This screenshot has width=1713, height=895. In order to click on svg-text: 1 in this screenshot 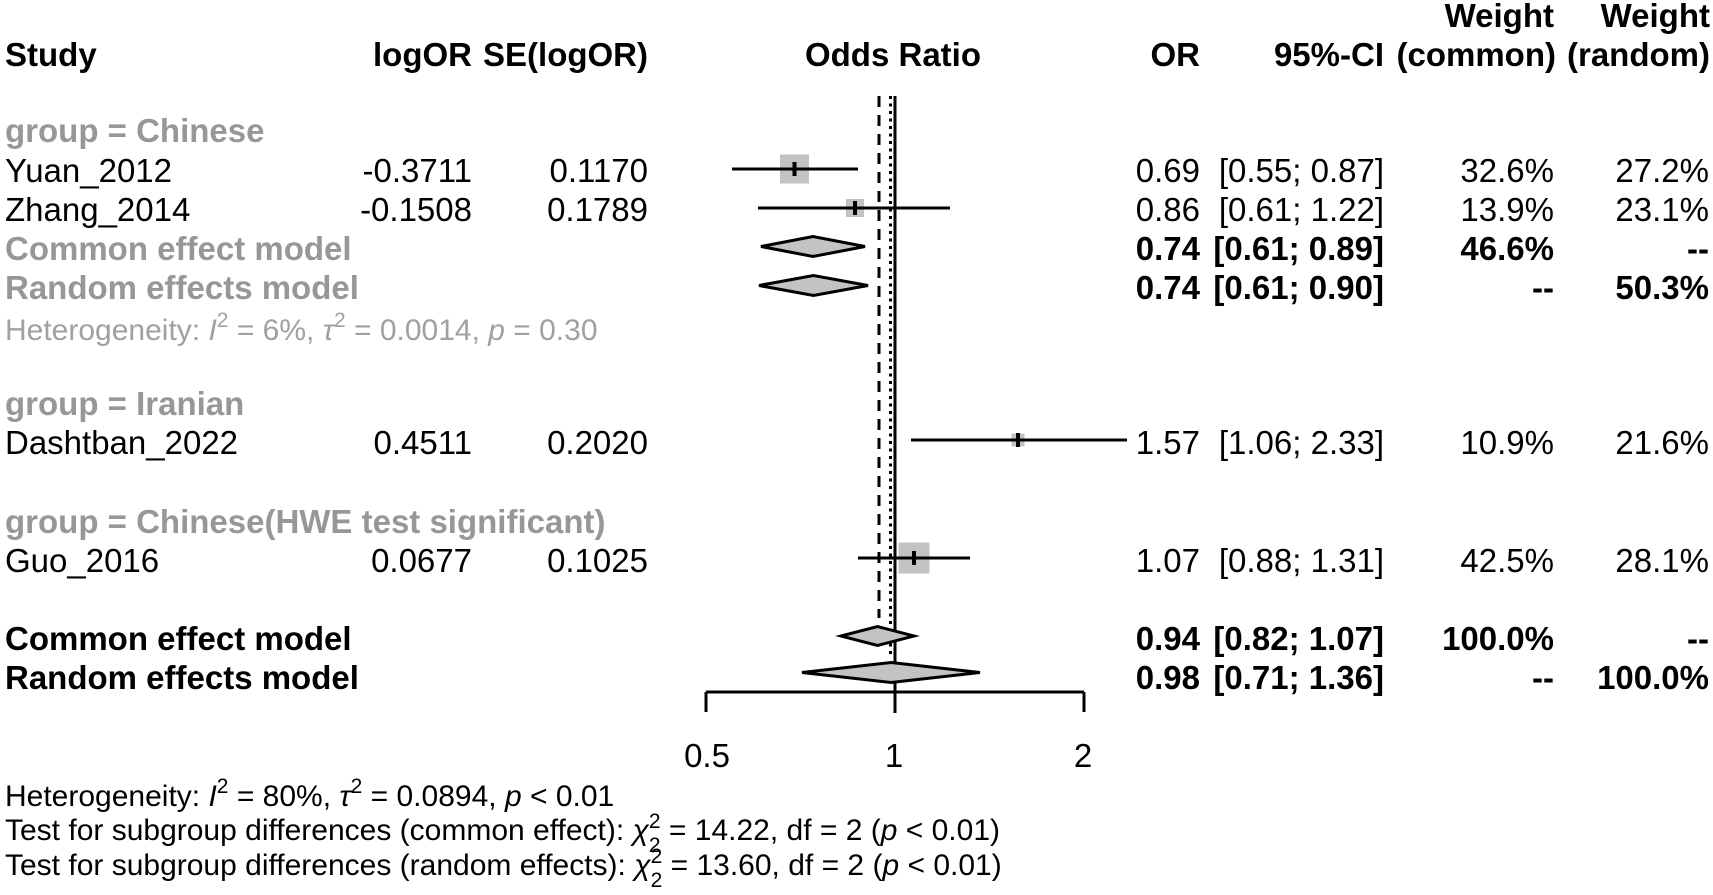, I will do `click(894, 755)`.